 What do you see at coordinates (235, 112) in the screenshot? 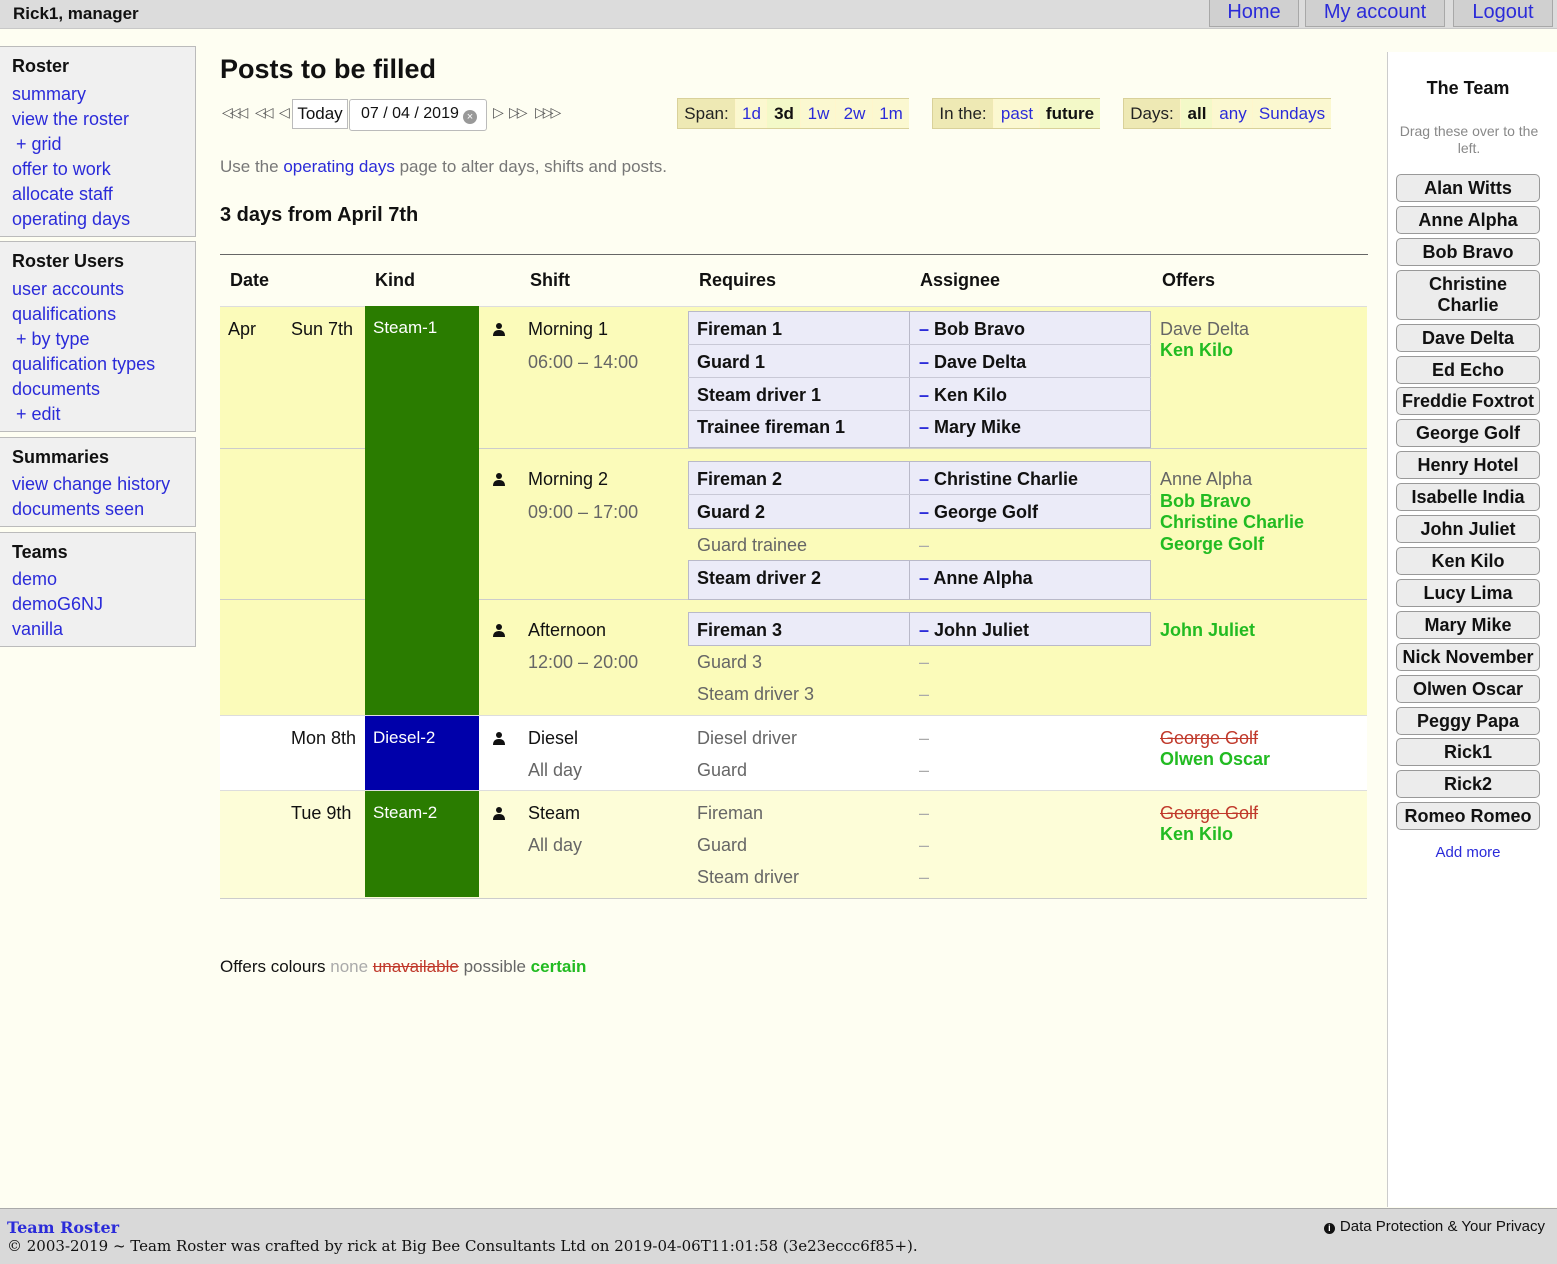
I see `back-month-icon: ◁◁◁` at bounding box center [235, 112].